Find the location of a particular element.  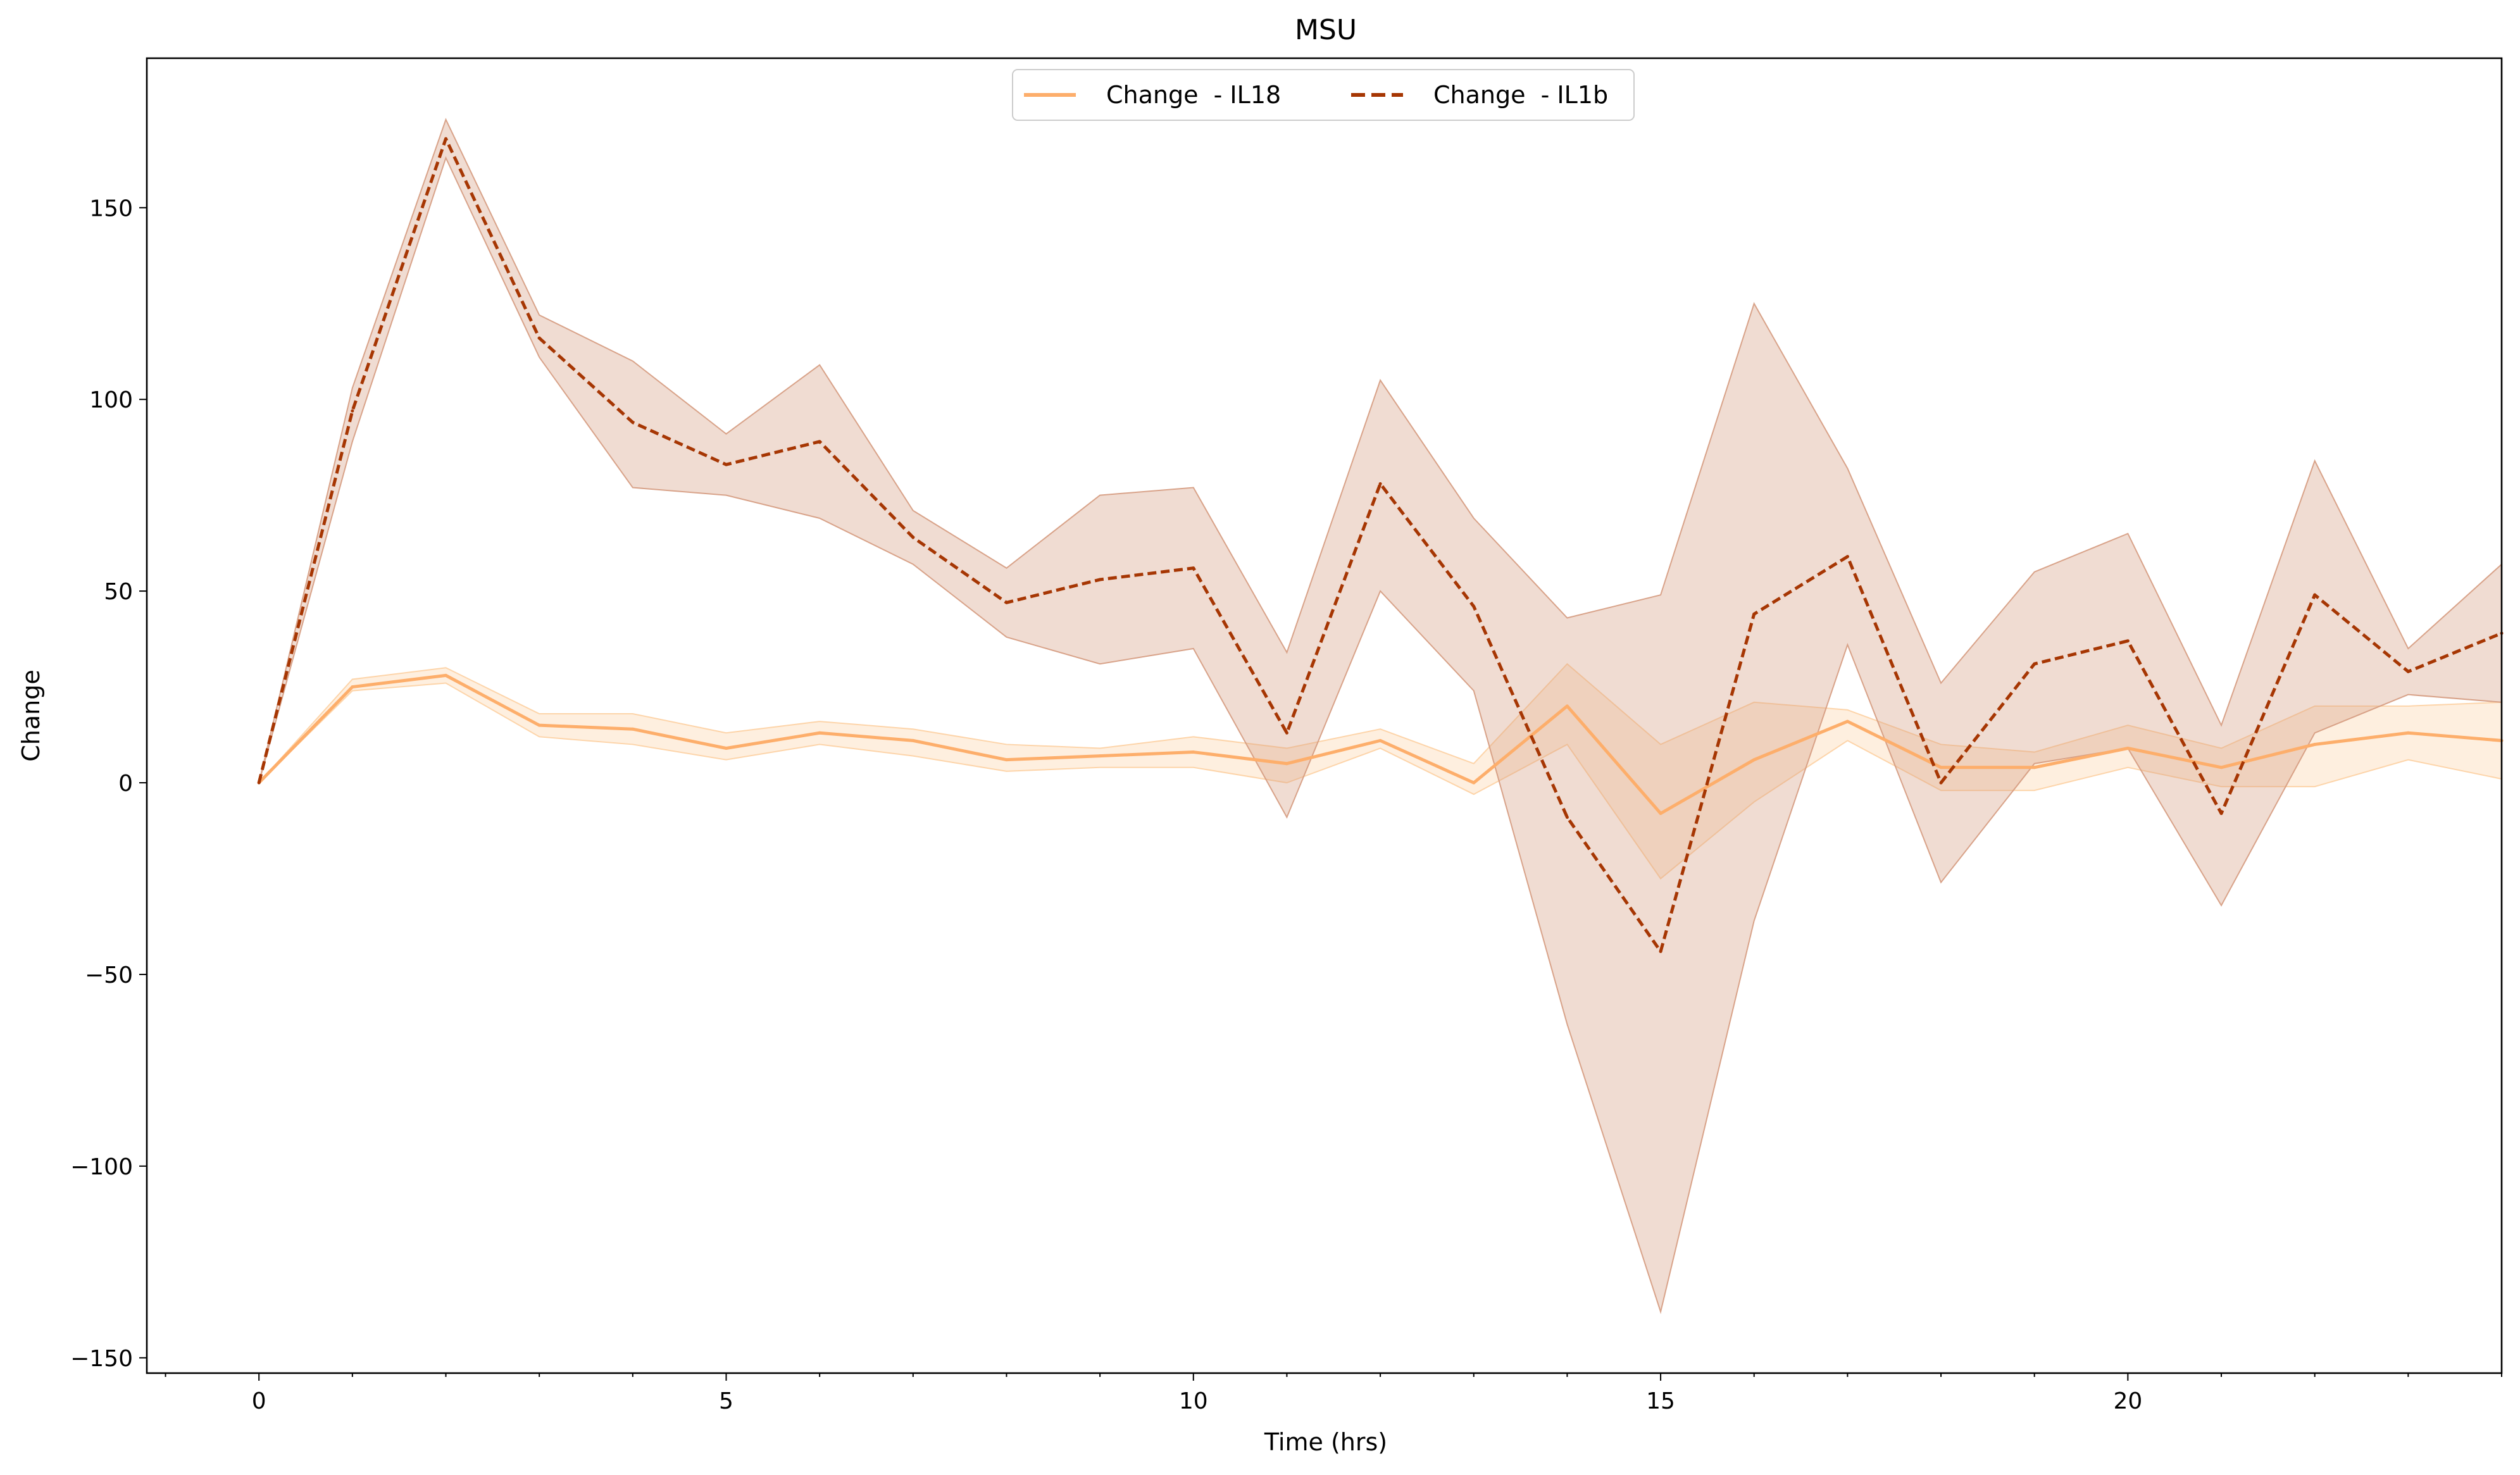

legend: Change - IL18 Change - IL1b is located at coordinates (1323, 95).